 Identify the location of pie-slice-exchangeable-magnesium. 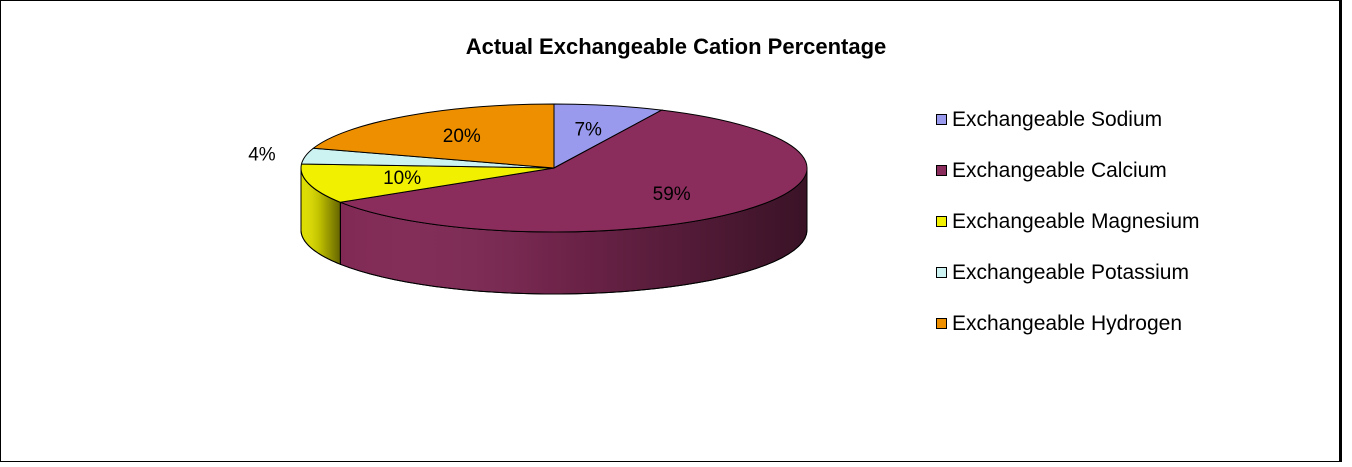
(427, 183).